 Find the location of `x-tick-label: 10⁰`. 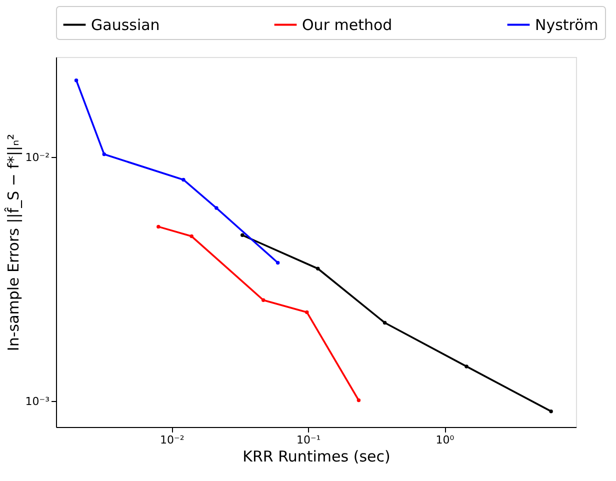

x-tick-label: 10⁰ is located at coordinates (445, 440).